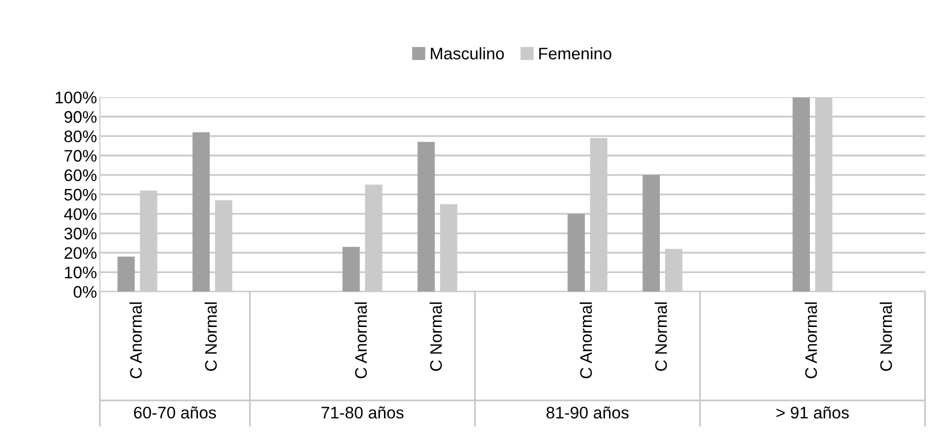 Image resolution: width=942 pixels, height=432 pixels. Describe the element at coordinates (80, 117) in the screenshot. I see `y-tick-label: 90%` at that location.